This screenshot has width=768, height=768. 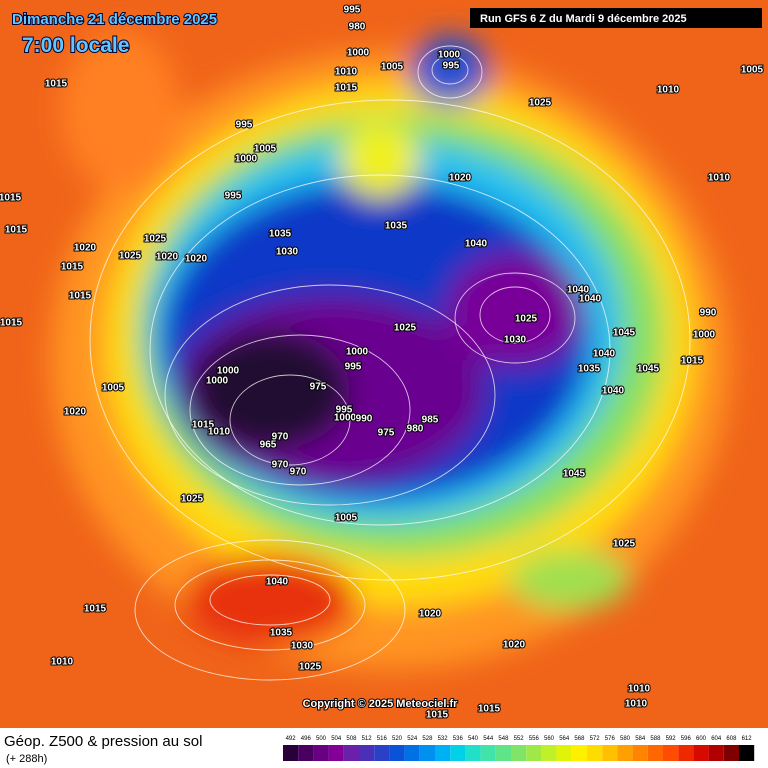 I want to click on pressure-label: 1030, so click(x=302, y=646).